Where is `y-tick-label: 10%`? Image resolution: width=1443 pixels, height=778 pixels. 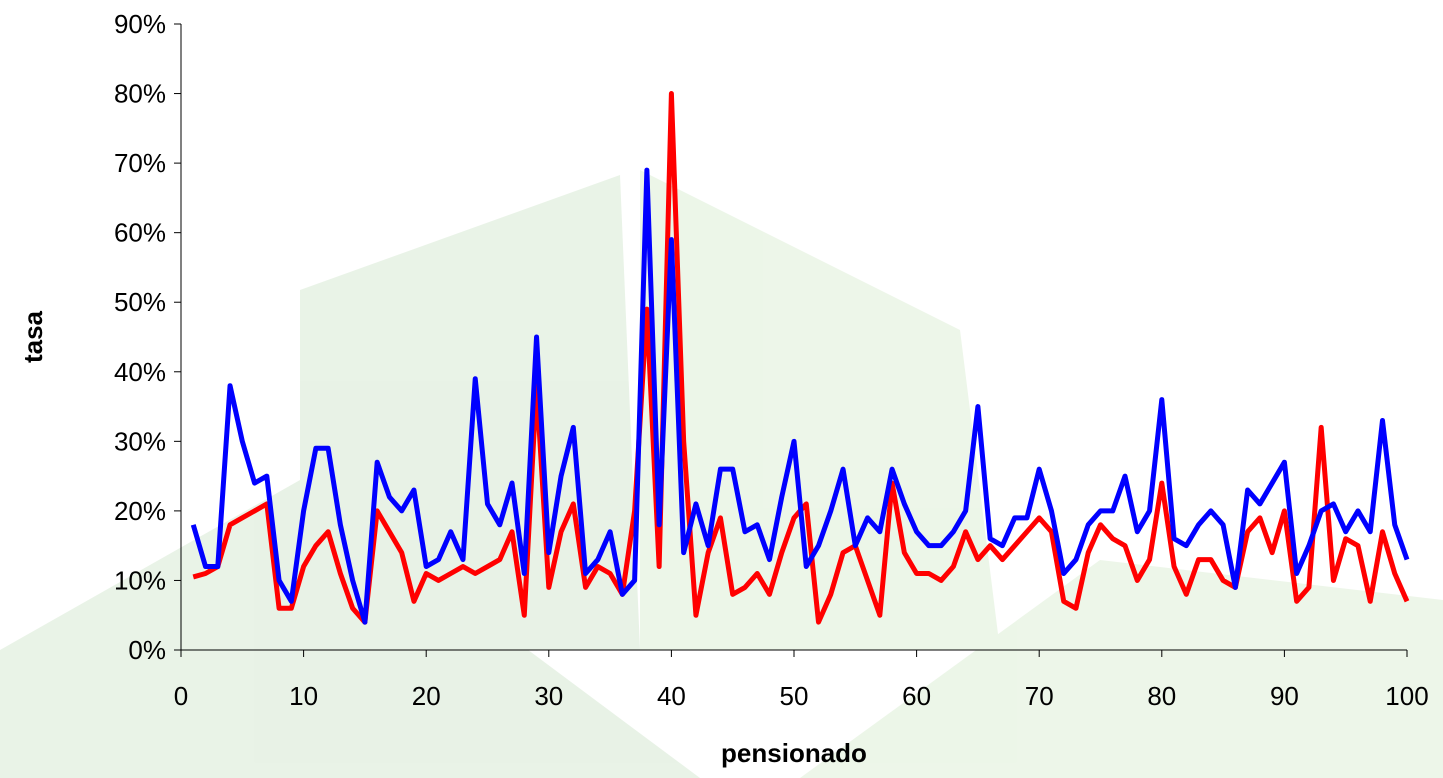
y-tick-label: 10% is located at coordinates (140, 580).